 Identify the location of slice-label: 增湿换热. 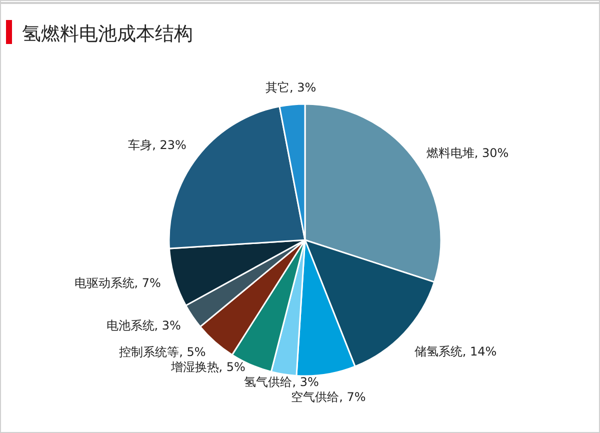
(194, 367).